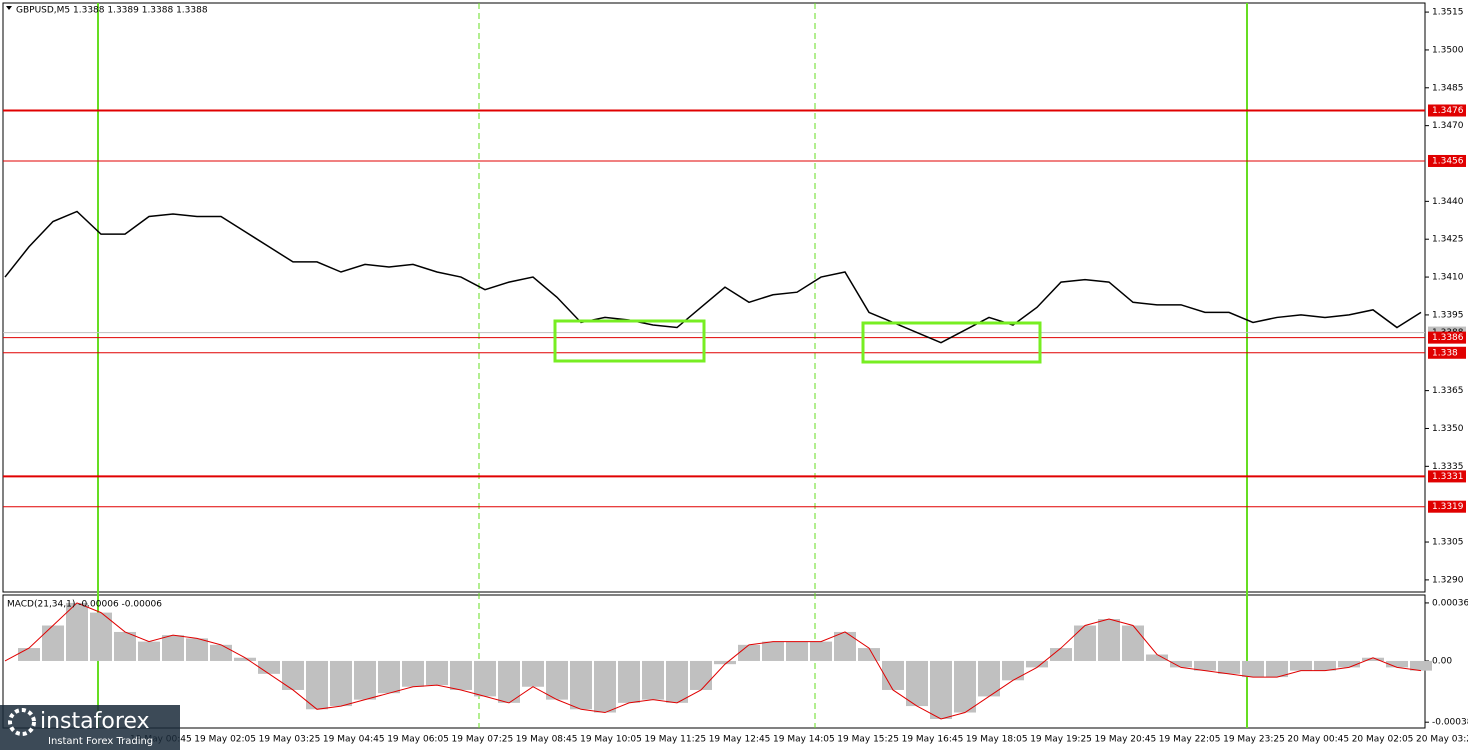  What do you see at coordinates (95, 721) in the screenshot?
I see `logo-text: instaforex` at bounding box center [95, 721].